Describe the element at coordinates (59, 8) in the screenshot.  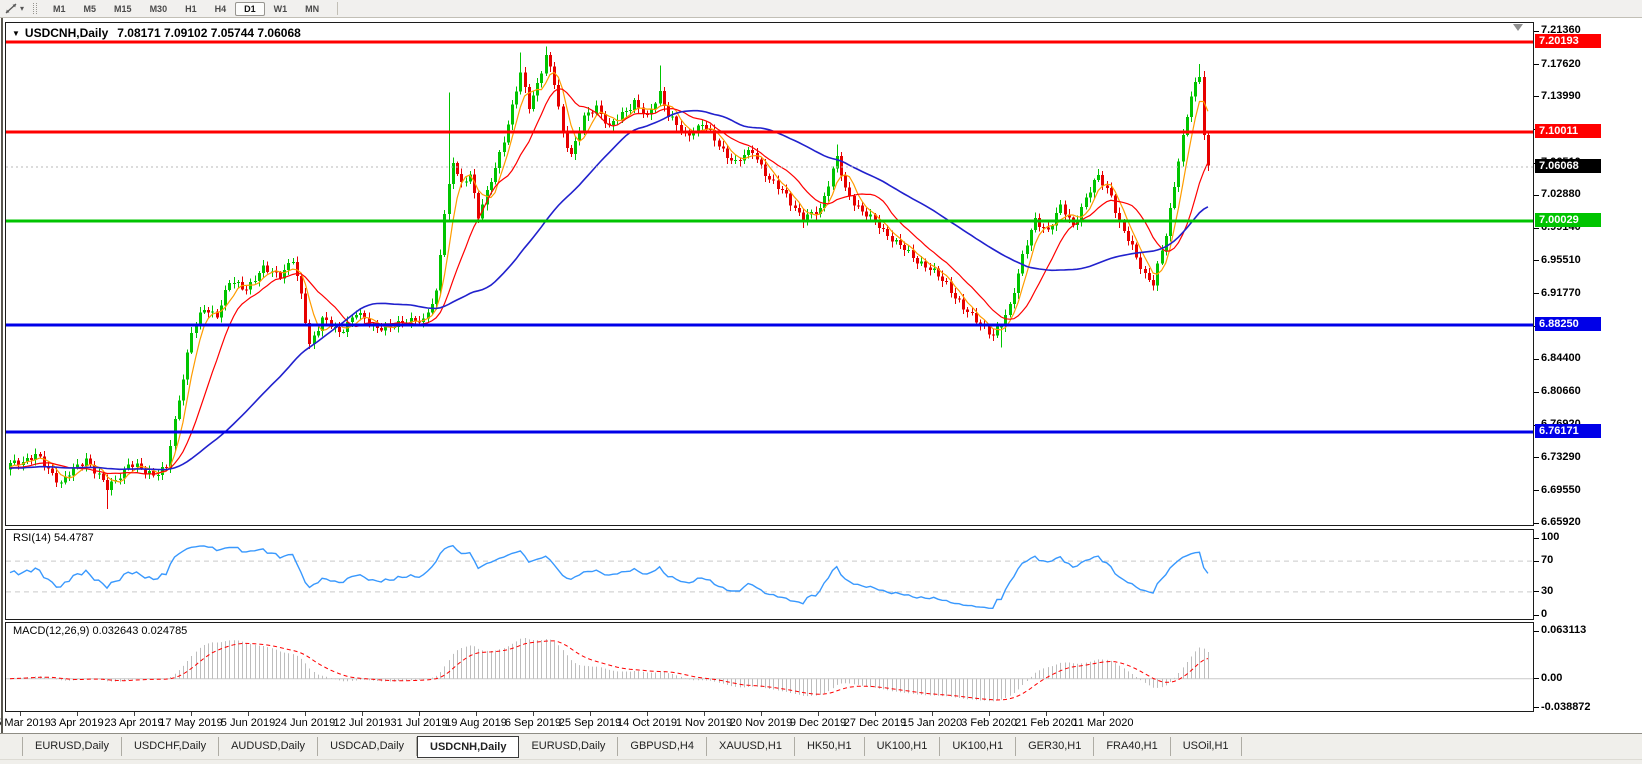
I see `timeframe-button-m1: M1` at that location.